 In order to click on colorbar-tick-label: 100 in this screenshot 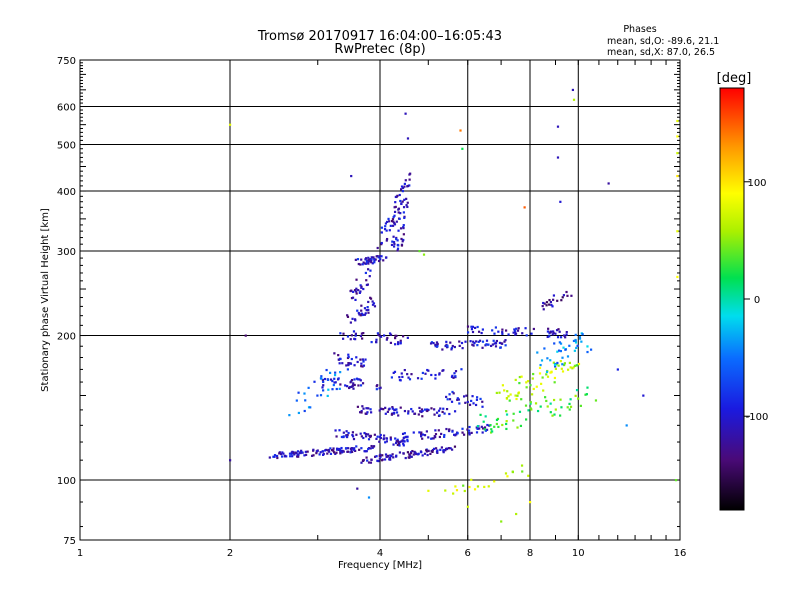, I will do `click(756, 183)`.